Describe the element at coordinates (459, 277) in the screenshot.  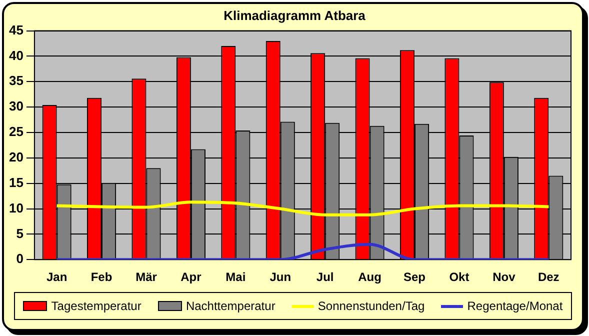
I see `x-tick-label: Okt` at that location.